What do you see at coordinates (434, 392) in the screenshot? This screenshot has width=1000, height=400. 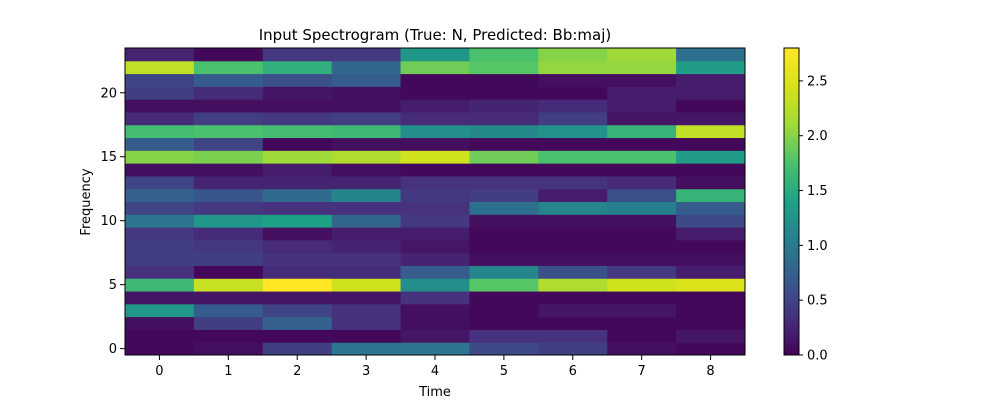 I see `x-axis-label: Time` at bounding box center [434, 392].